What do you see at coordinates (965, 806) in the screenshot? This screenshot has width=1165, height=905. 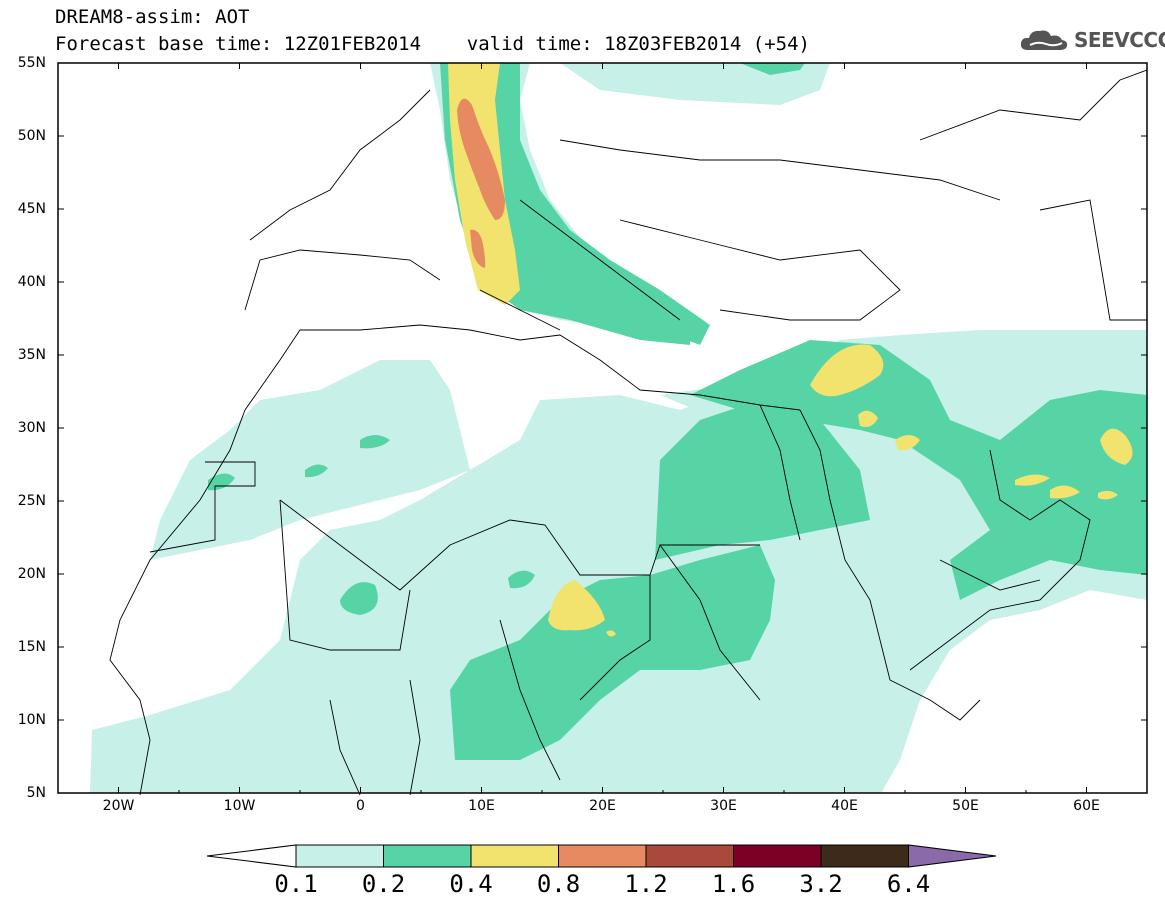 I see `lon-label: 50E` at bounding box center [965, 806].